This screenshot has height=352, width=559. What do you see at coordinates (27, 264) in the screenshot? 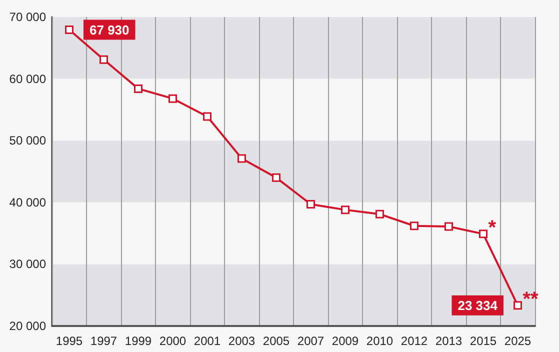
I see `y-tick-label: 30 000` at bounding box center [27, 264].